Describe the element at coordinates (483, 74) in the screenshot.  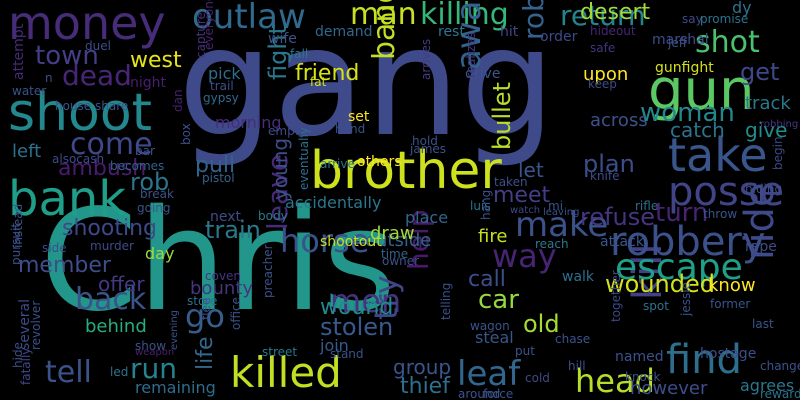
I see `cloud-word: drive` at that location.